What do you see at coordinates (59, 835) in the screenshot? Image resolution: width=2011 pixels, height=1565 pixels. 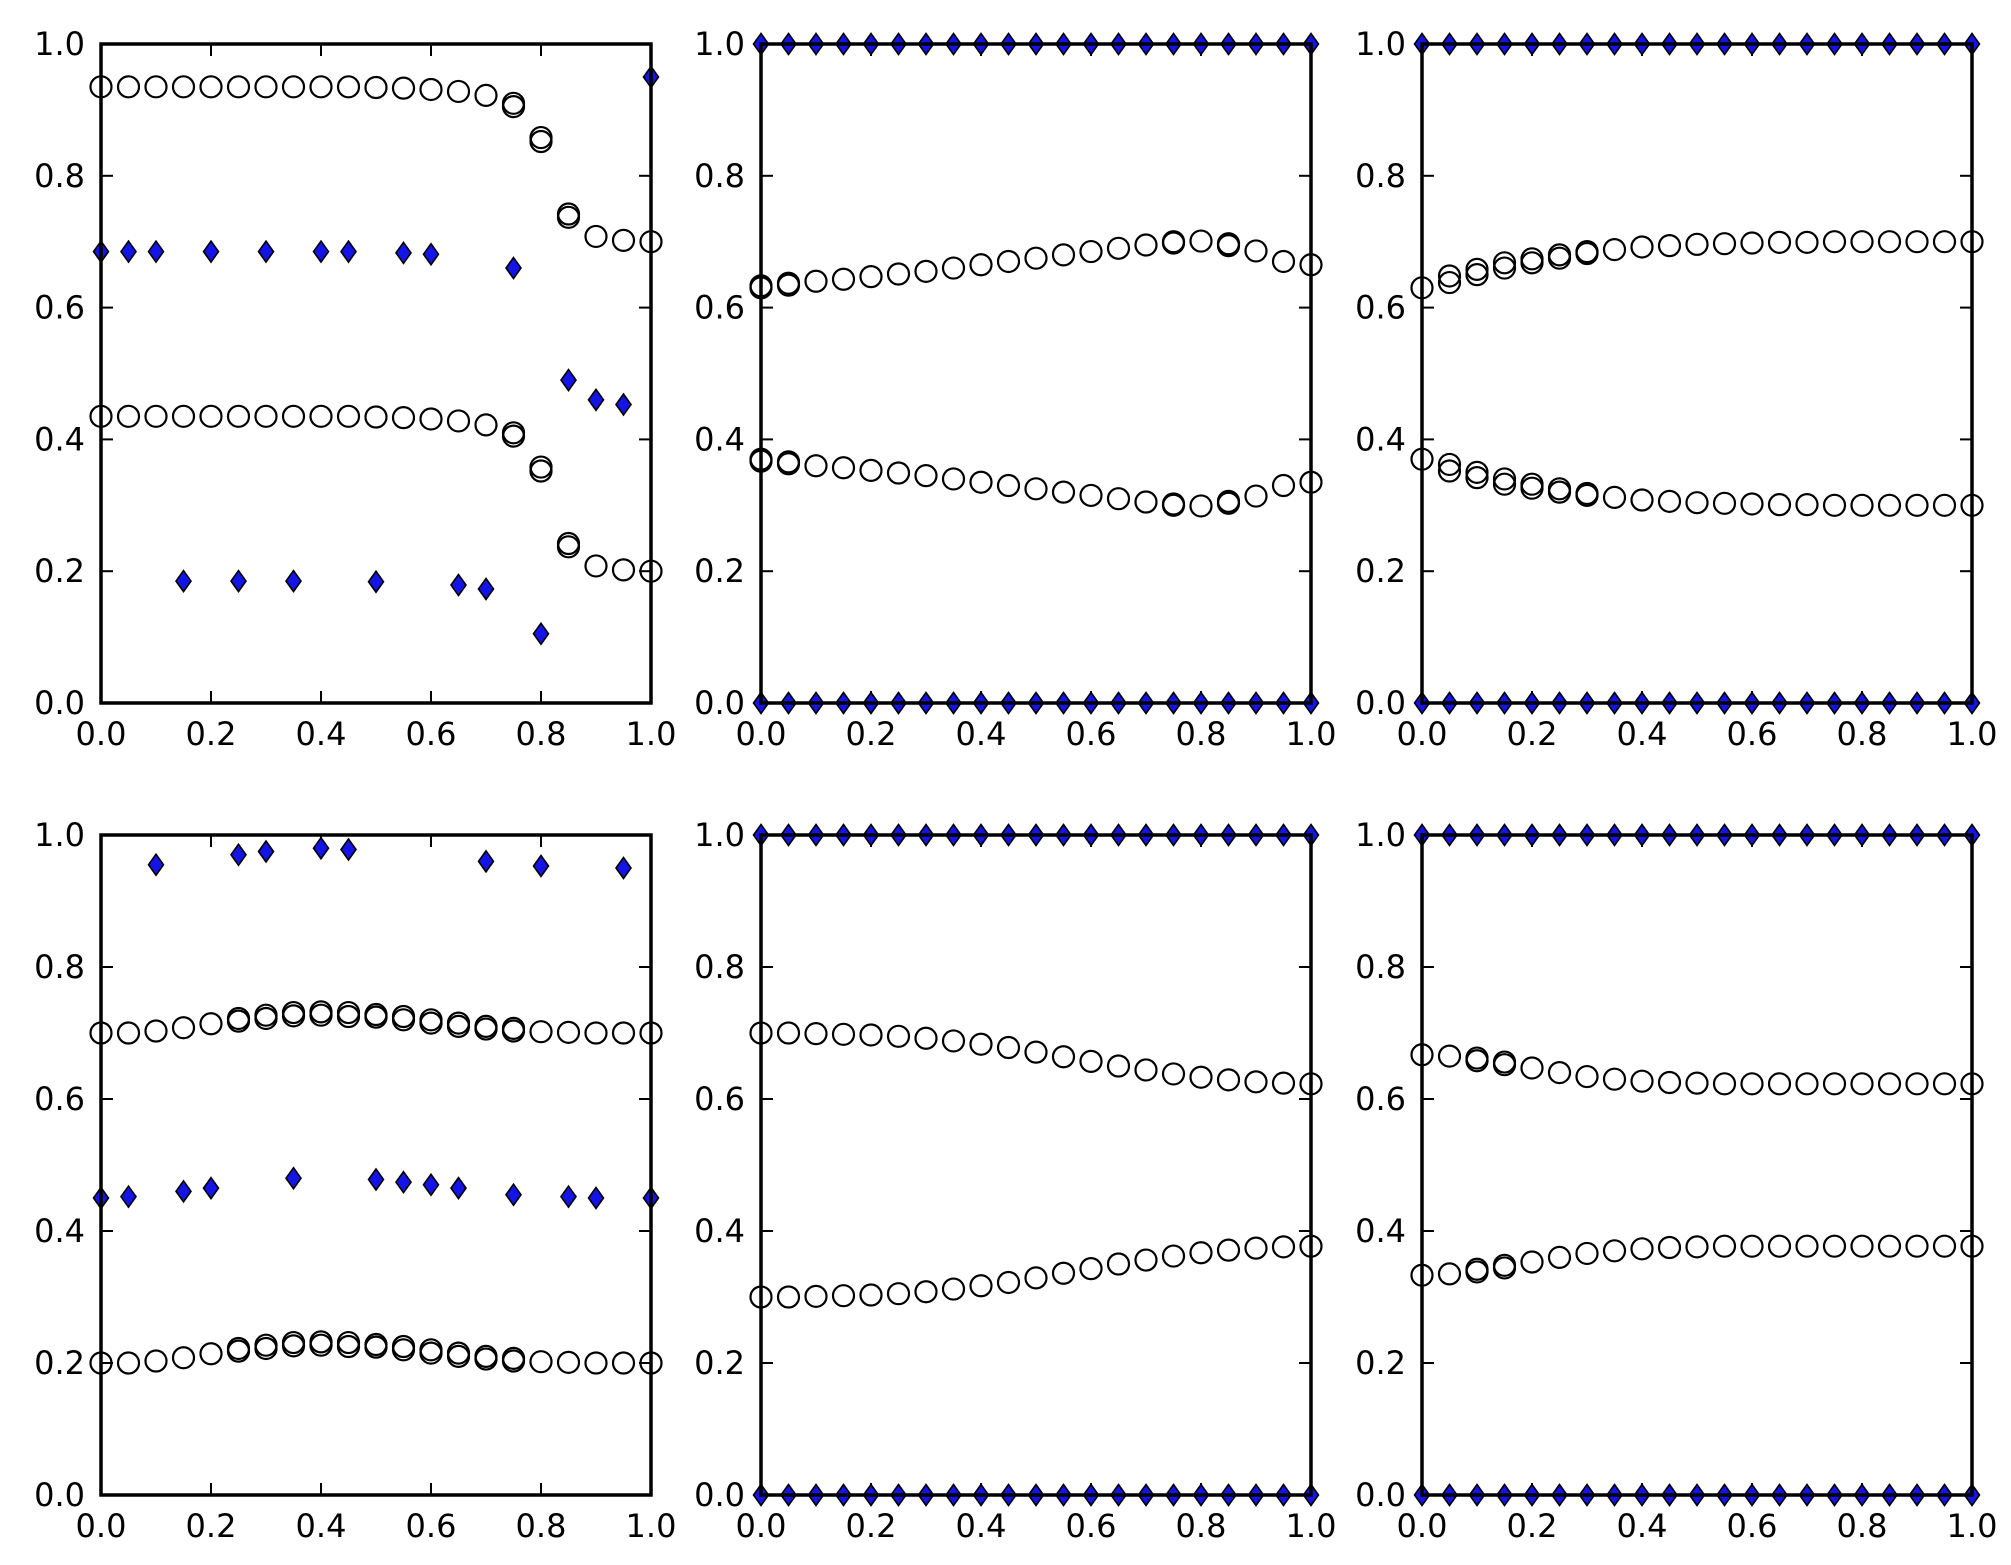 I see `y-tick-label: 1.0` at bounding box center [59, 835].